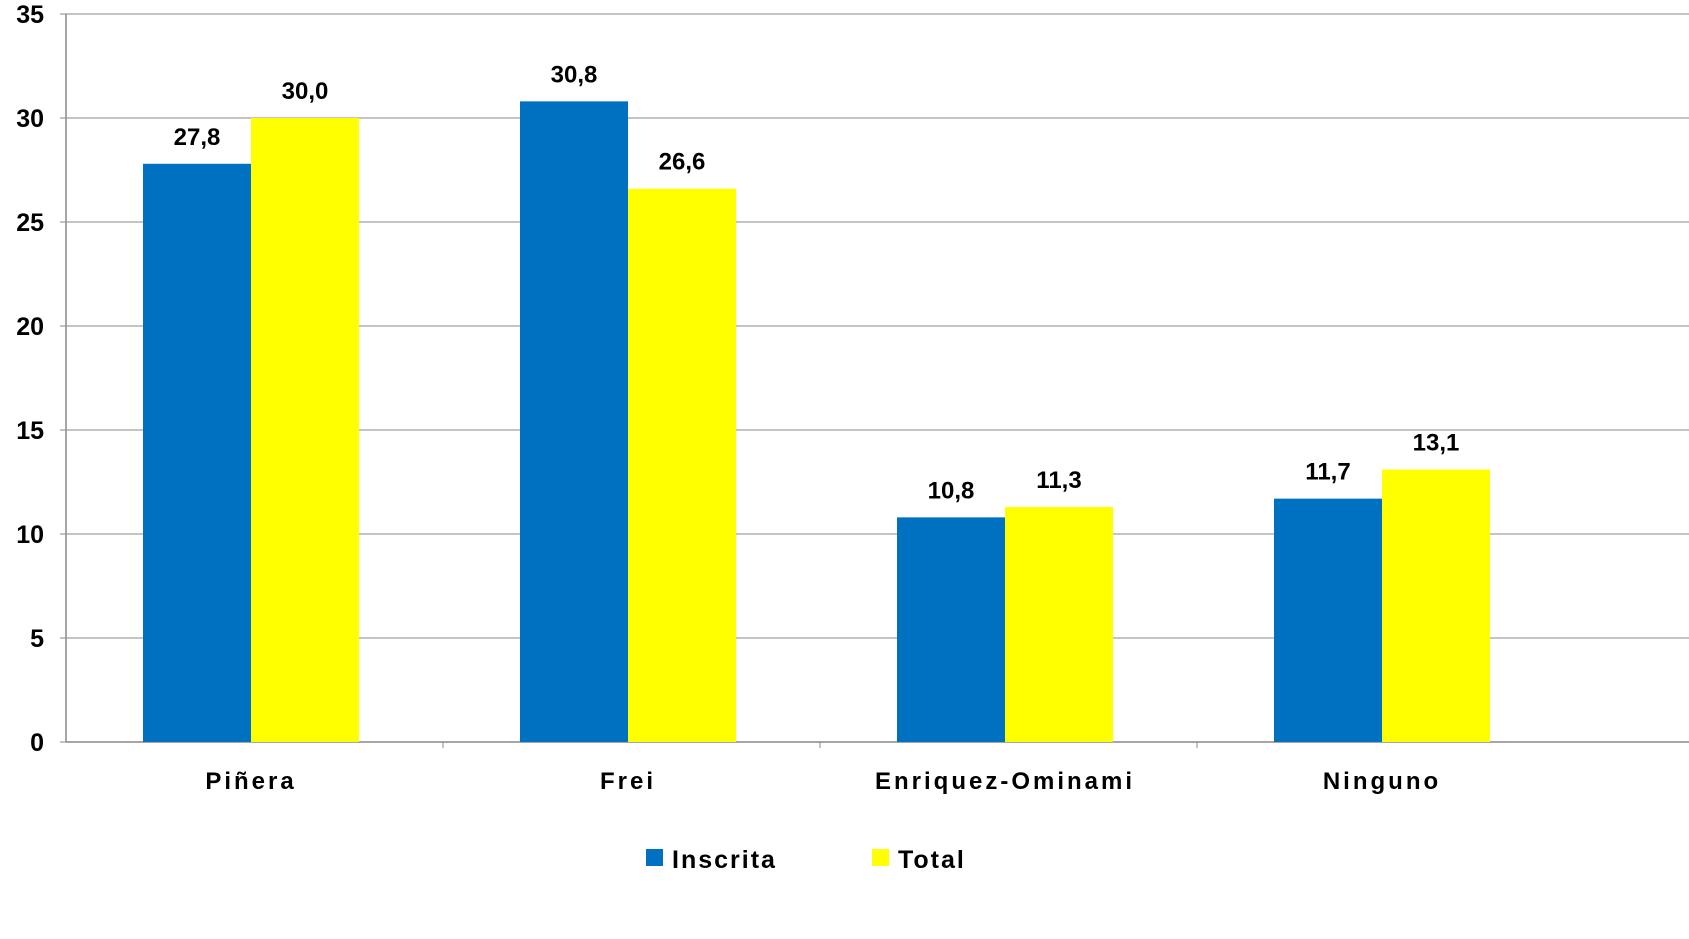 The height and width of the screenshot is (939, 1689). Describe the element at coordinates (30, 15) in the screenshot. I see `y-tick-label: 35` at that location.